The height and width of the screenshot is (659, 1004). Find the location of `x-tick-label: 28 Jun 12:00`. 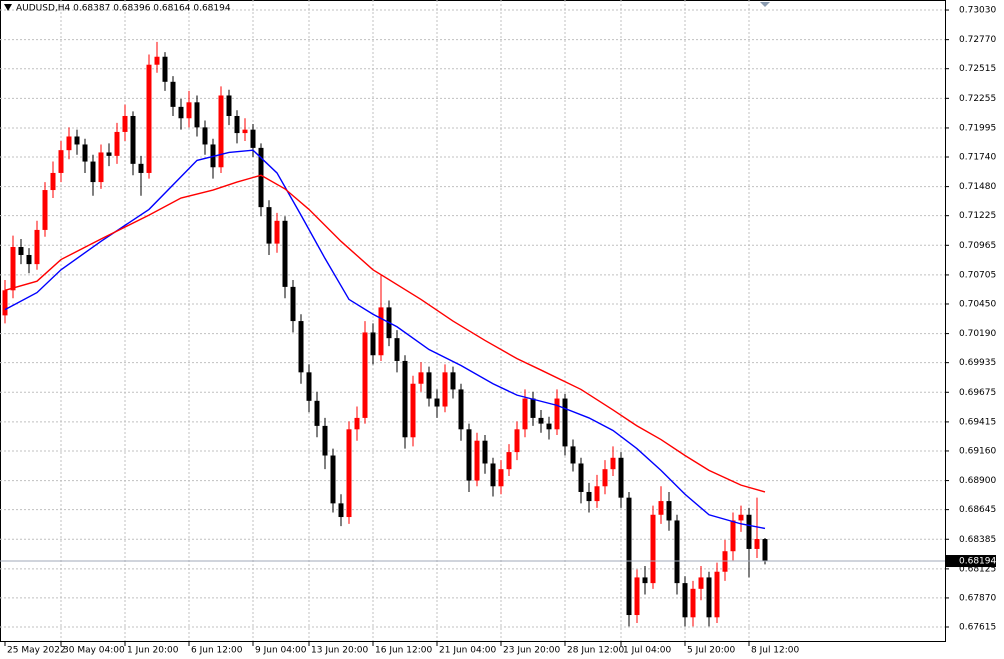

x-tick-label: 28 Jun 12:00 is located at coordinates (595, 651).